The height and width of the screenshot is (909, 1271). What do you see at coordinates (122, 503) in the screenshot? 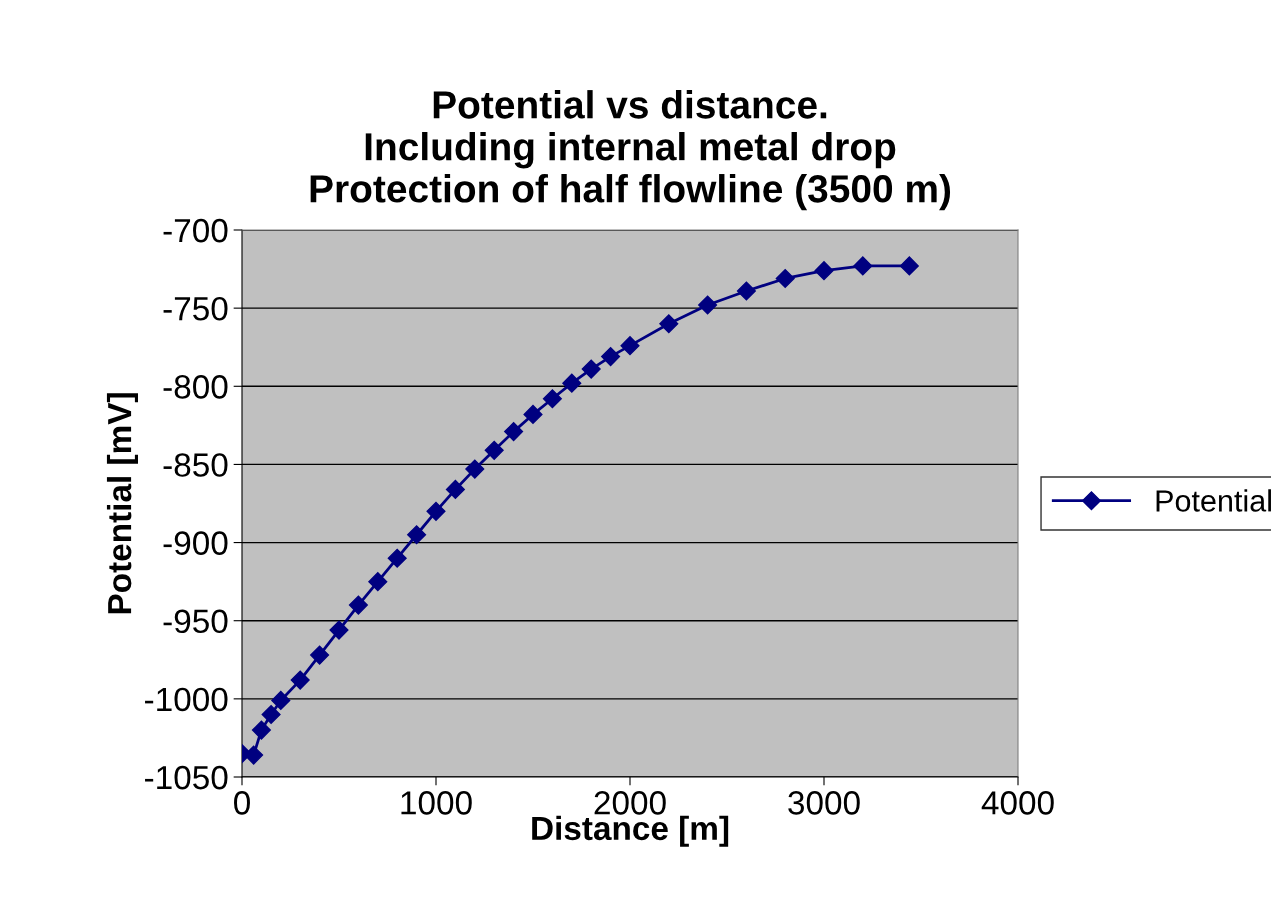
I see `y-axis-title: Potential [mV]` at bounding box center [122, 503].